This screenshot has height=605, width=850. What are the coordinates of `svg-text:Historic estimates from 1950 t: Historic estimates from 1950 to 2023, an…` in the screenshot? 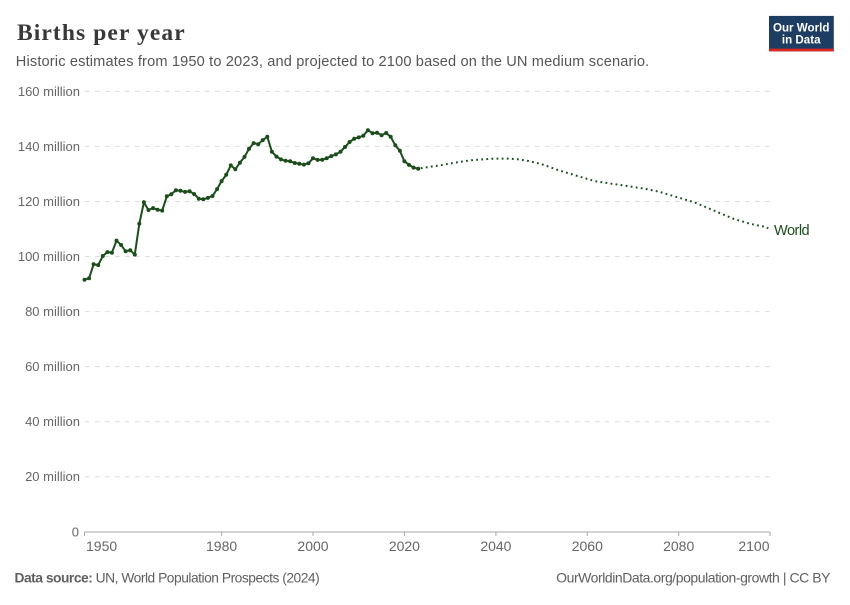 It's located at (333, 62).